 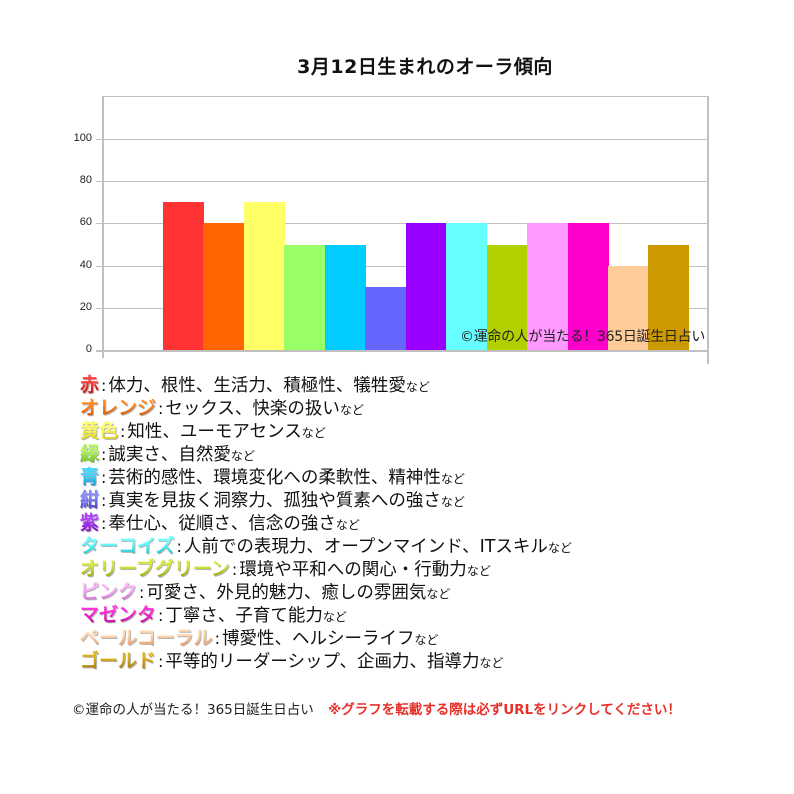 What do you see at coordinates (155, 569) in the screenshot?
I see `legend-color-label: オリーブグリーン` at bounding box center [155, 569].